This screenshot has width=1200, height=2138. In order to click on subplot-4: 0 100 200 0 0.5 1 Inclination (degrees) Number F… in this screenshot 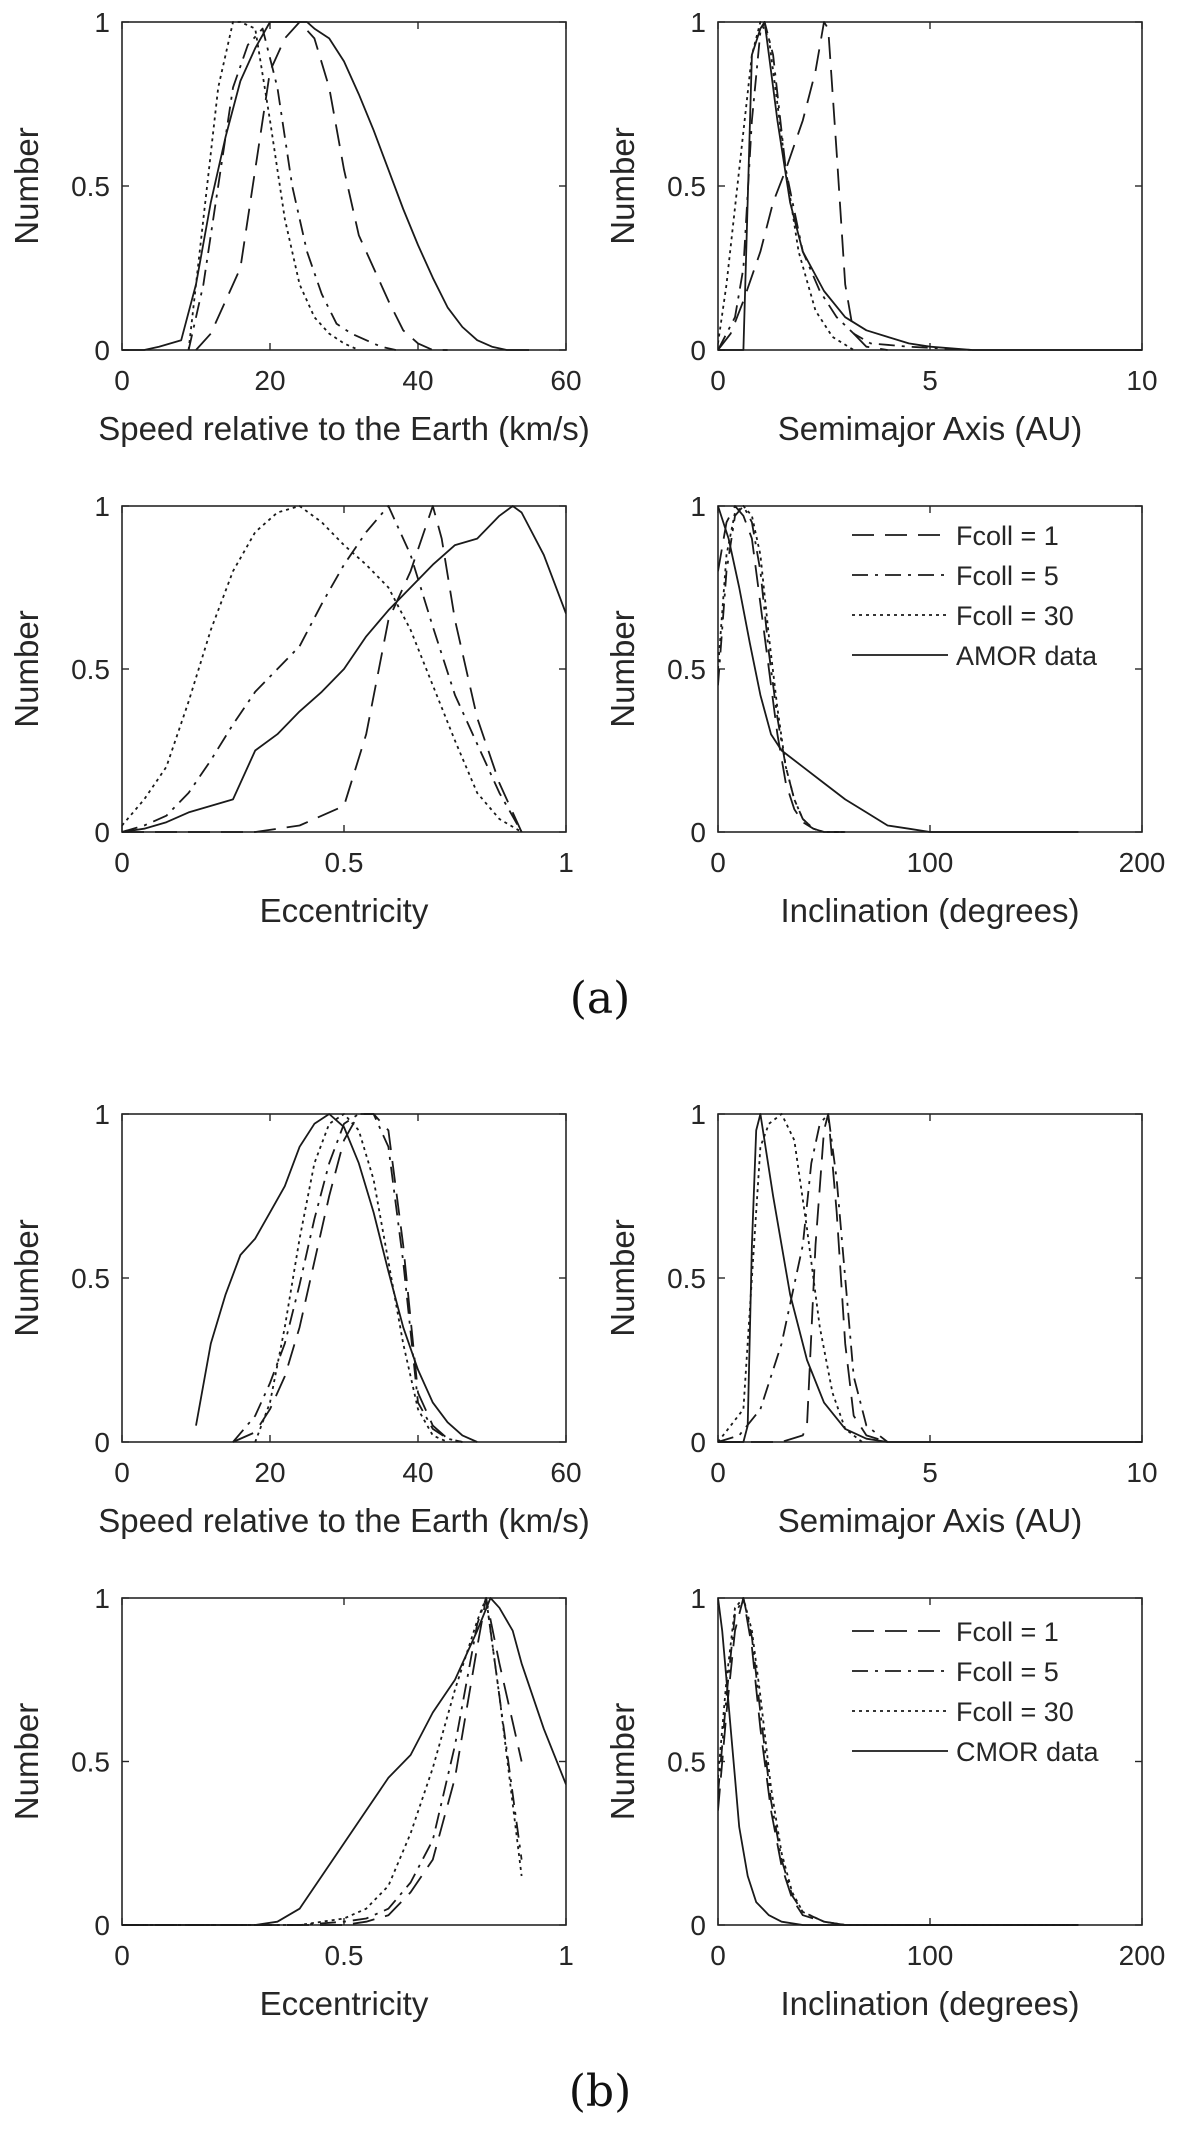, I will do `click(884, 710)`.